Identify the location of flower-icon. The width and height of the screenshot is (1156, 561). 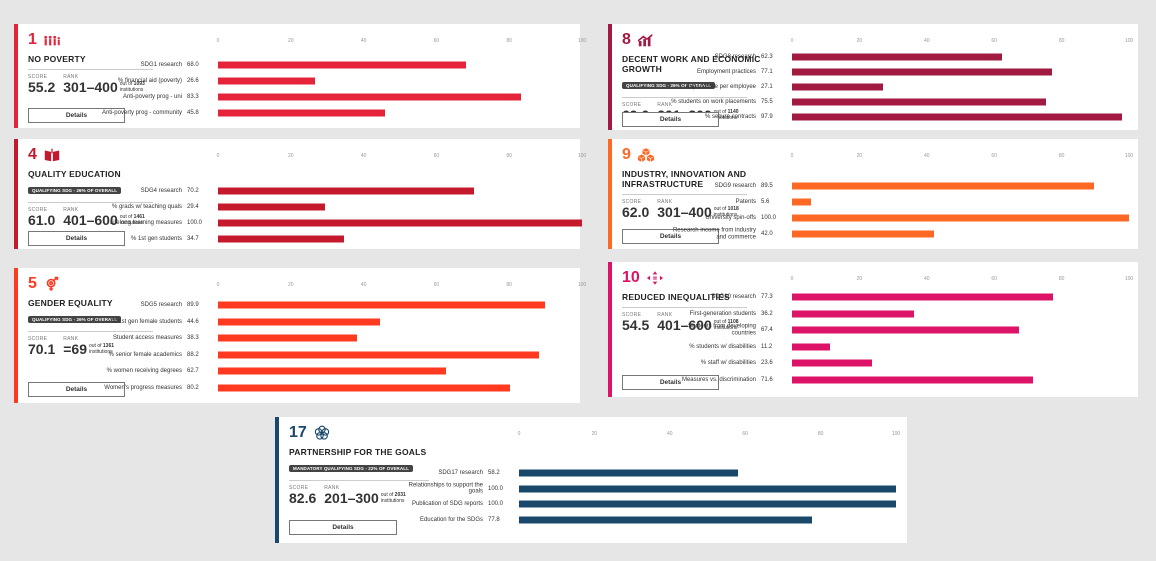
(322, 433).